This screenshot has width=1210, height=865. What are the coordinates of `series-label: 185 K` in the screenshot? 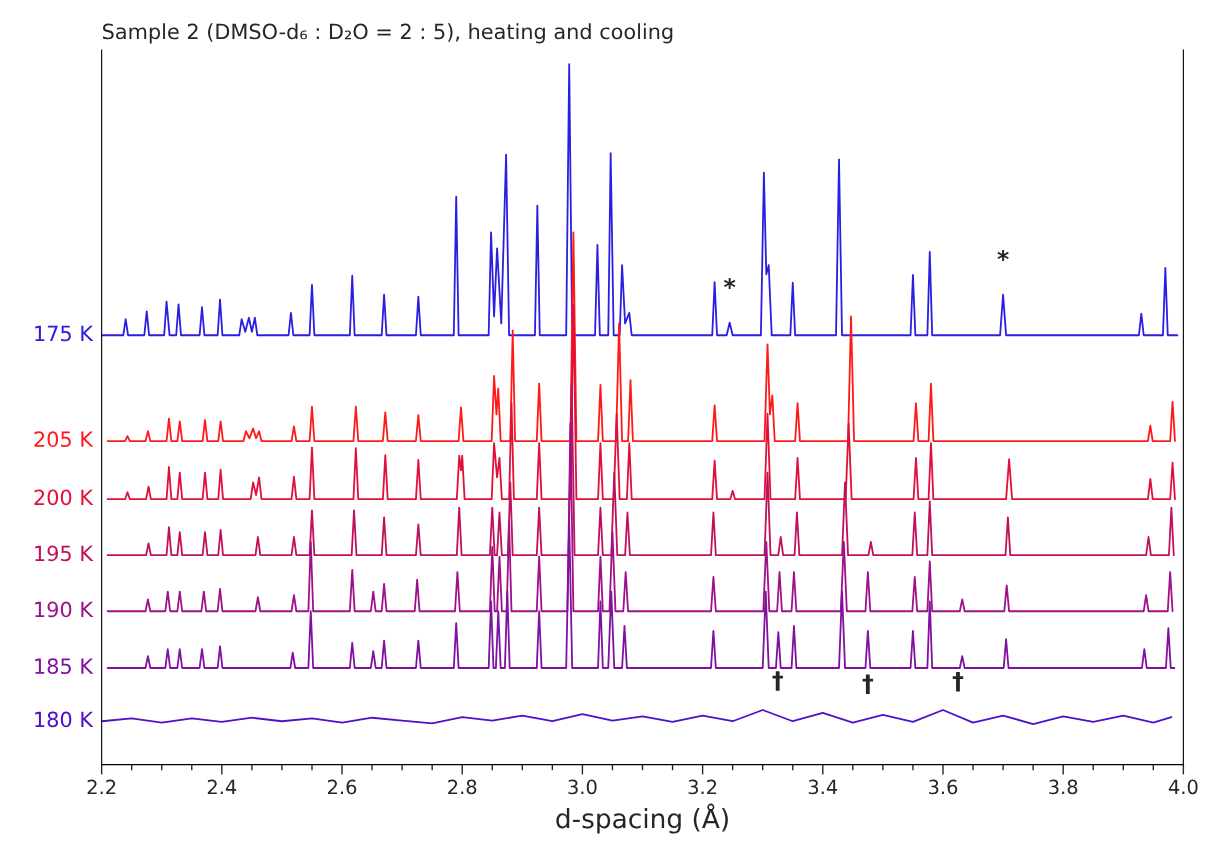 It's located at (64, 666).